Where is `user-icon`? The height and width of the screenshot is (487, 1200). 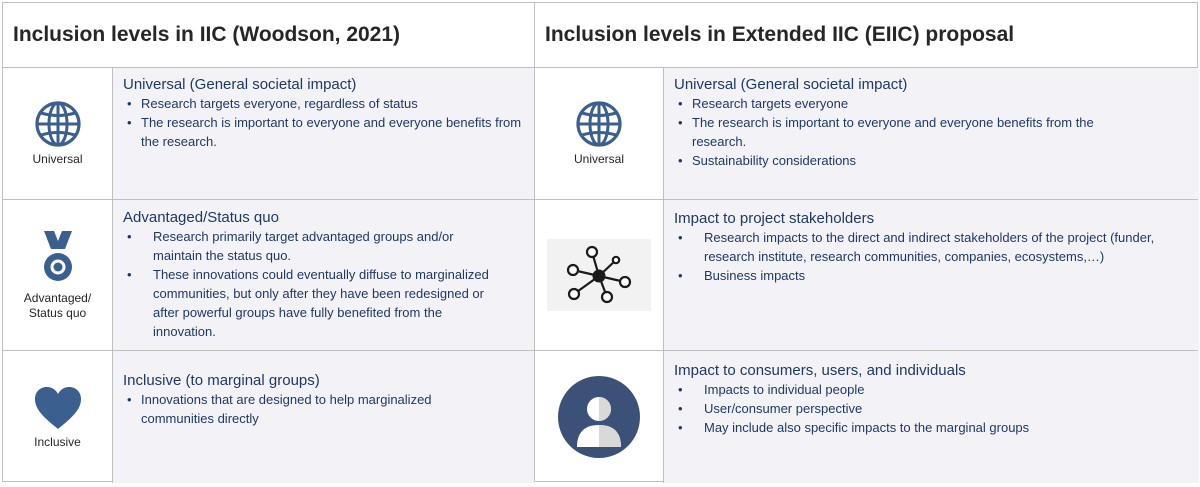 user-icon is located at coordinates (599, 417).